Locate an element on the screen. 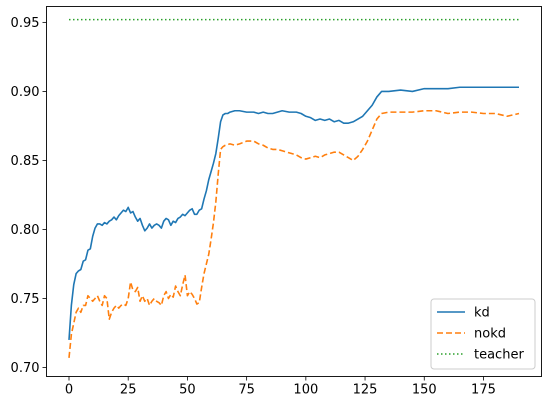  x-tick-label: 125 is located at coordinates (365, 390).